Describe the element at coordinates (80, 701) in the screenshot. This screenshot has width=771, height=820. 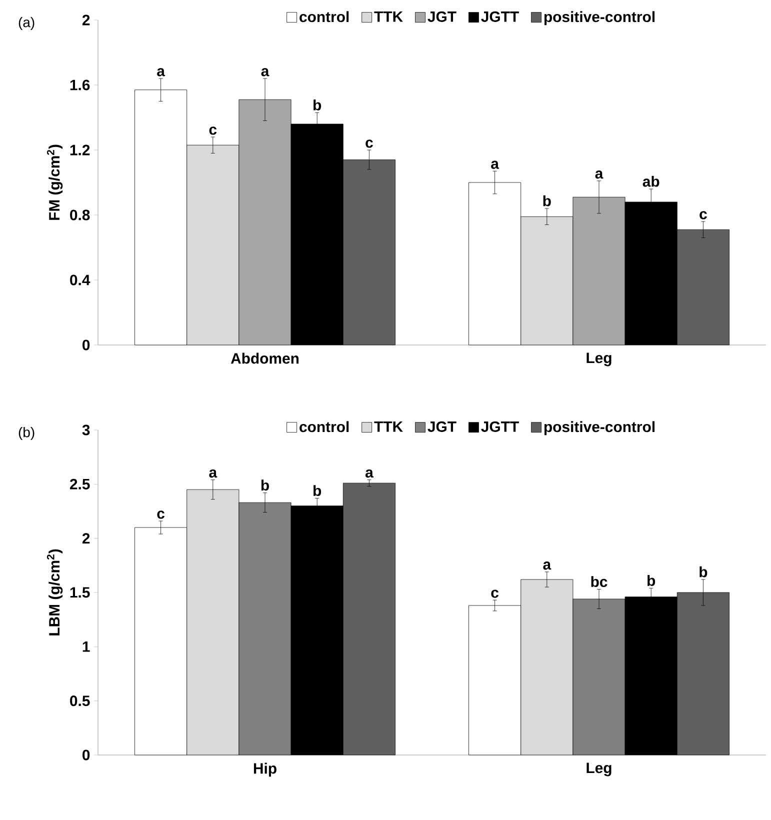
I see `y-tick-label: 0.5` at that location.